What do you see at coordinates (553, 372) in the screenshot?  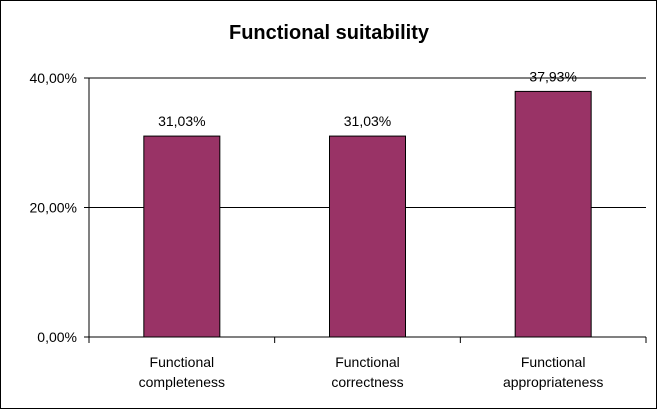 I see `category-label: Functional appropriateness` at bounding box center [553, 372].